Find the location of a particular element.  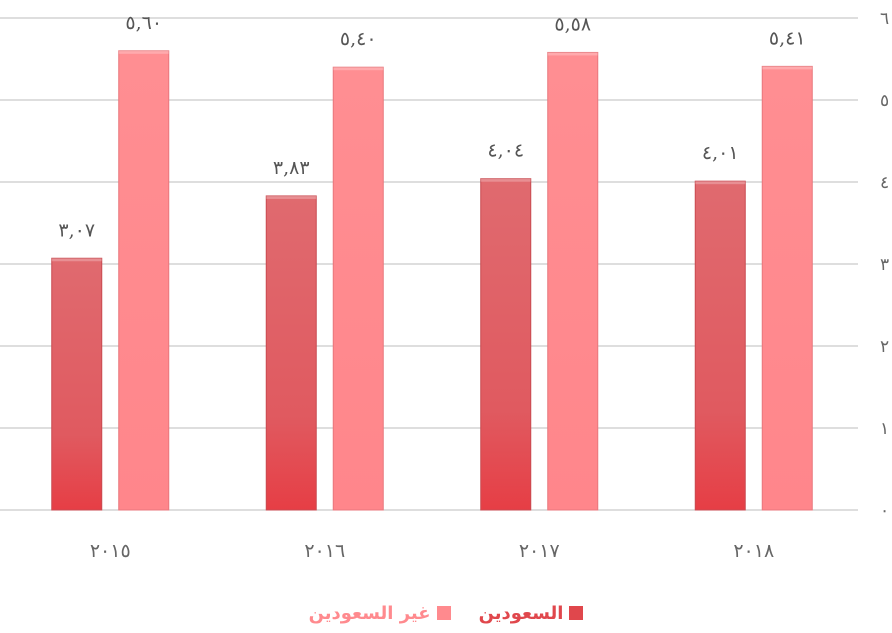

legend-swatch-non-saudi is located at coordinates (443, 613).